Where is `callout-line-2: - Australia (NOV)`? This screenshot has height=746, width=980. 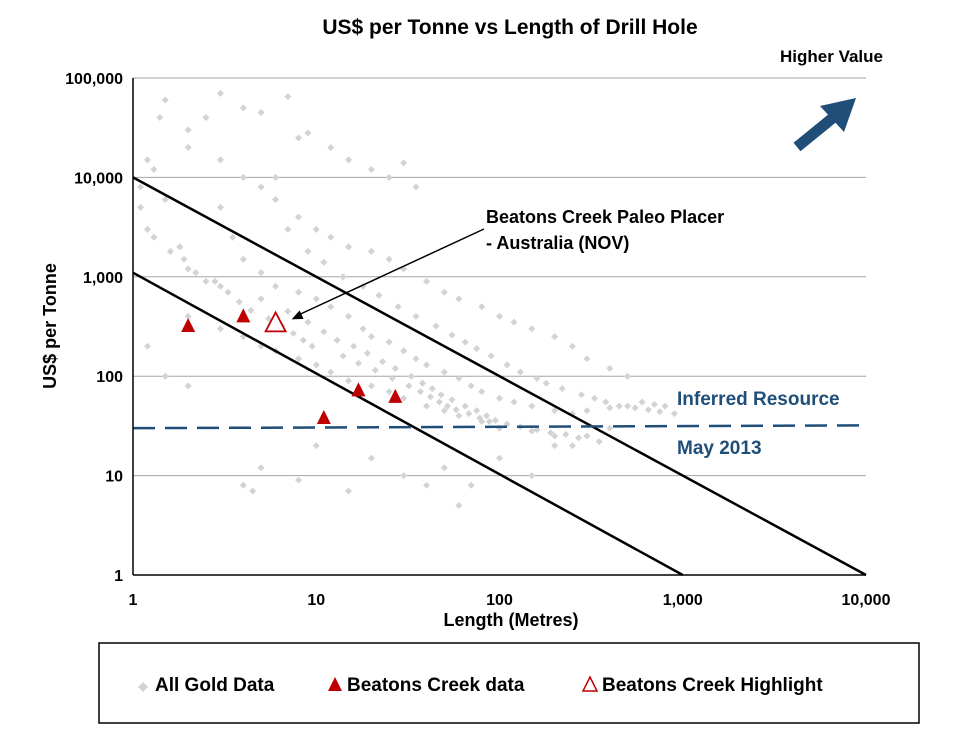
callout-line-2: - Australia (NOV) is located at coordinates (557, 243).